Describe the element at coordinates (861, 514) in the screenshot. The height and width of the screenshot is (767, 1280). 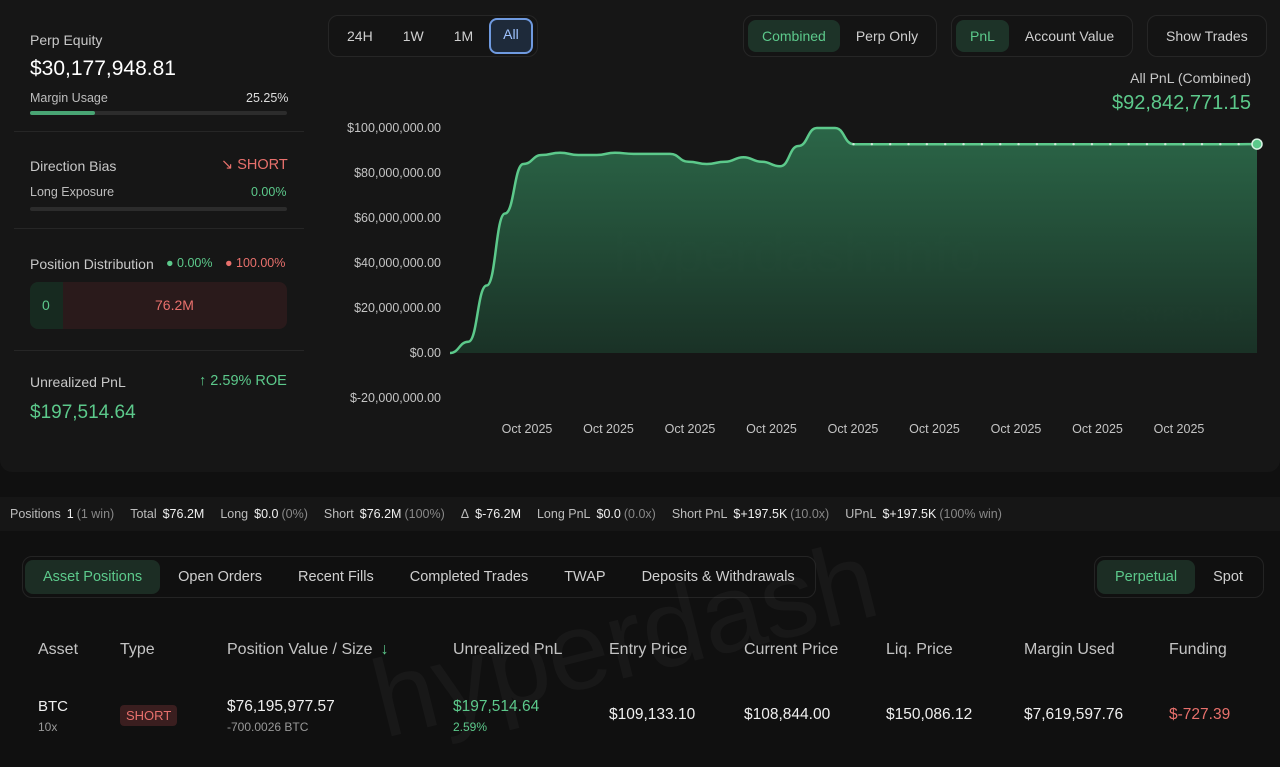
I see `stat-label: UPnL` at that location.